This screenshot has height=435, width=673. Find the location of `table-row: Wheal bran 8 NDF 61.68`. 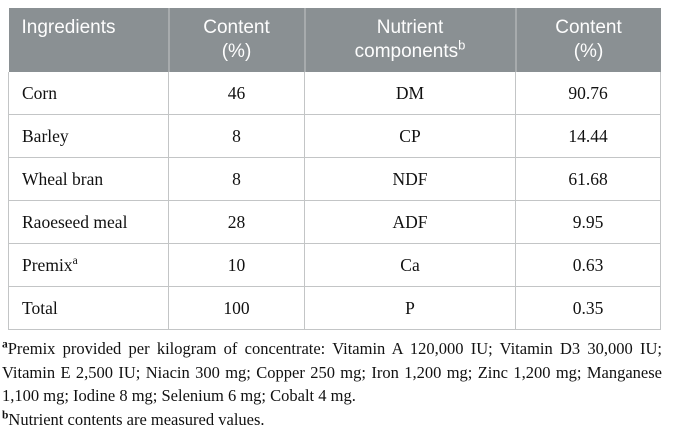

table-row: Wheal bran 8 NDF 61.68 is located at coordinates (334, 179).